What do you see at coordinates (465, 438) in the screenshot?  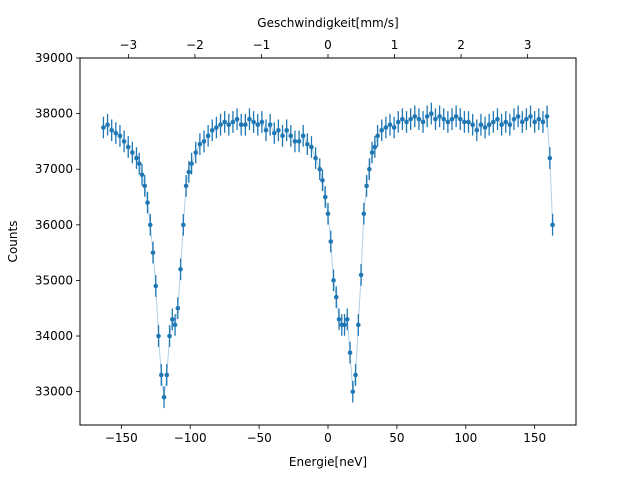 I see `x-tick-label: 100` at bounding box center [465, 438].